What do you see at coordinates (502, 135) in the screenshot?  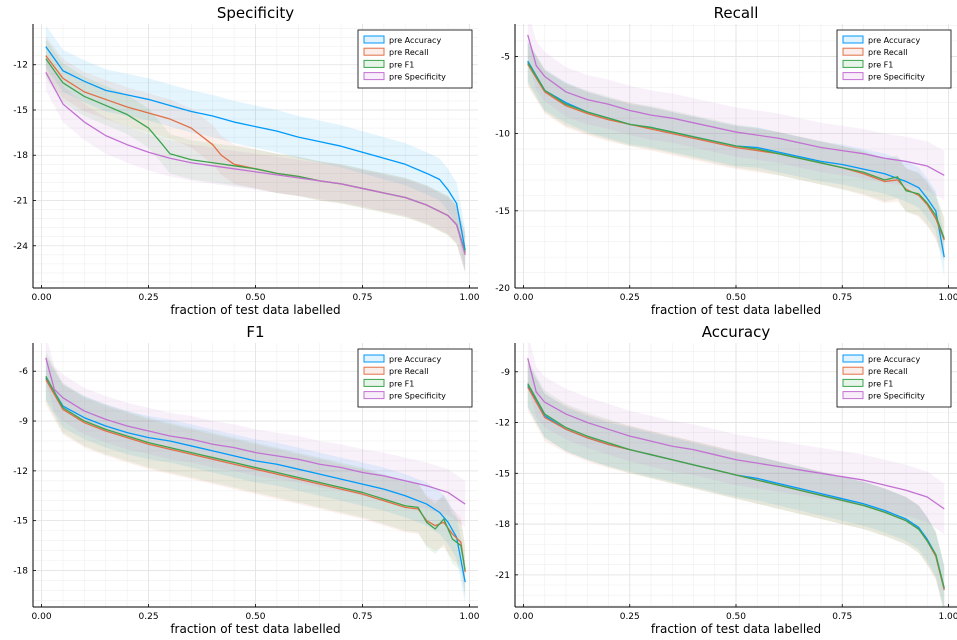 I see `y-tick-label: -10` at bounding box center [502, 135].